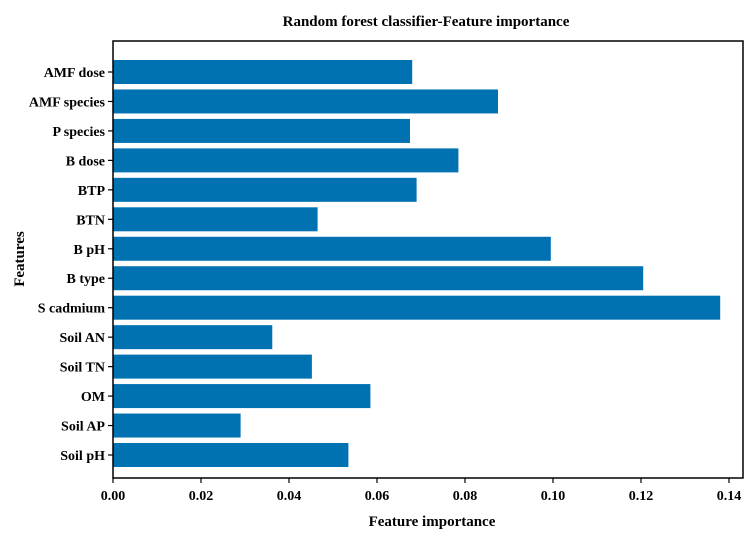 The height and width of the screenshot is (537, 744). I want to click on bar-b-ph, so click(332, 248).